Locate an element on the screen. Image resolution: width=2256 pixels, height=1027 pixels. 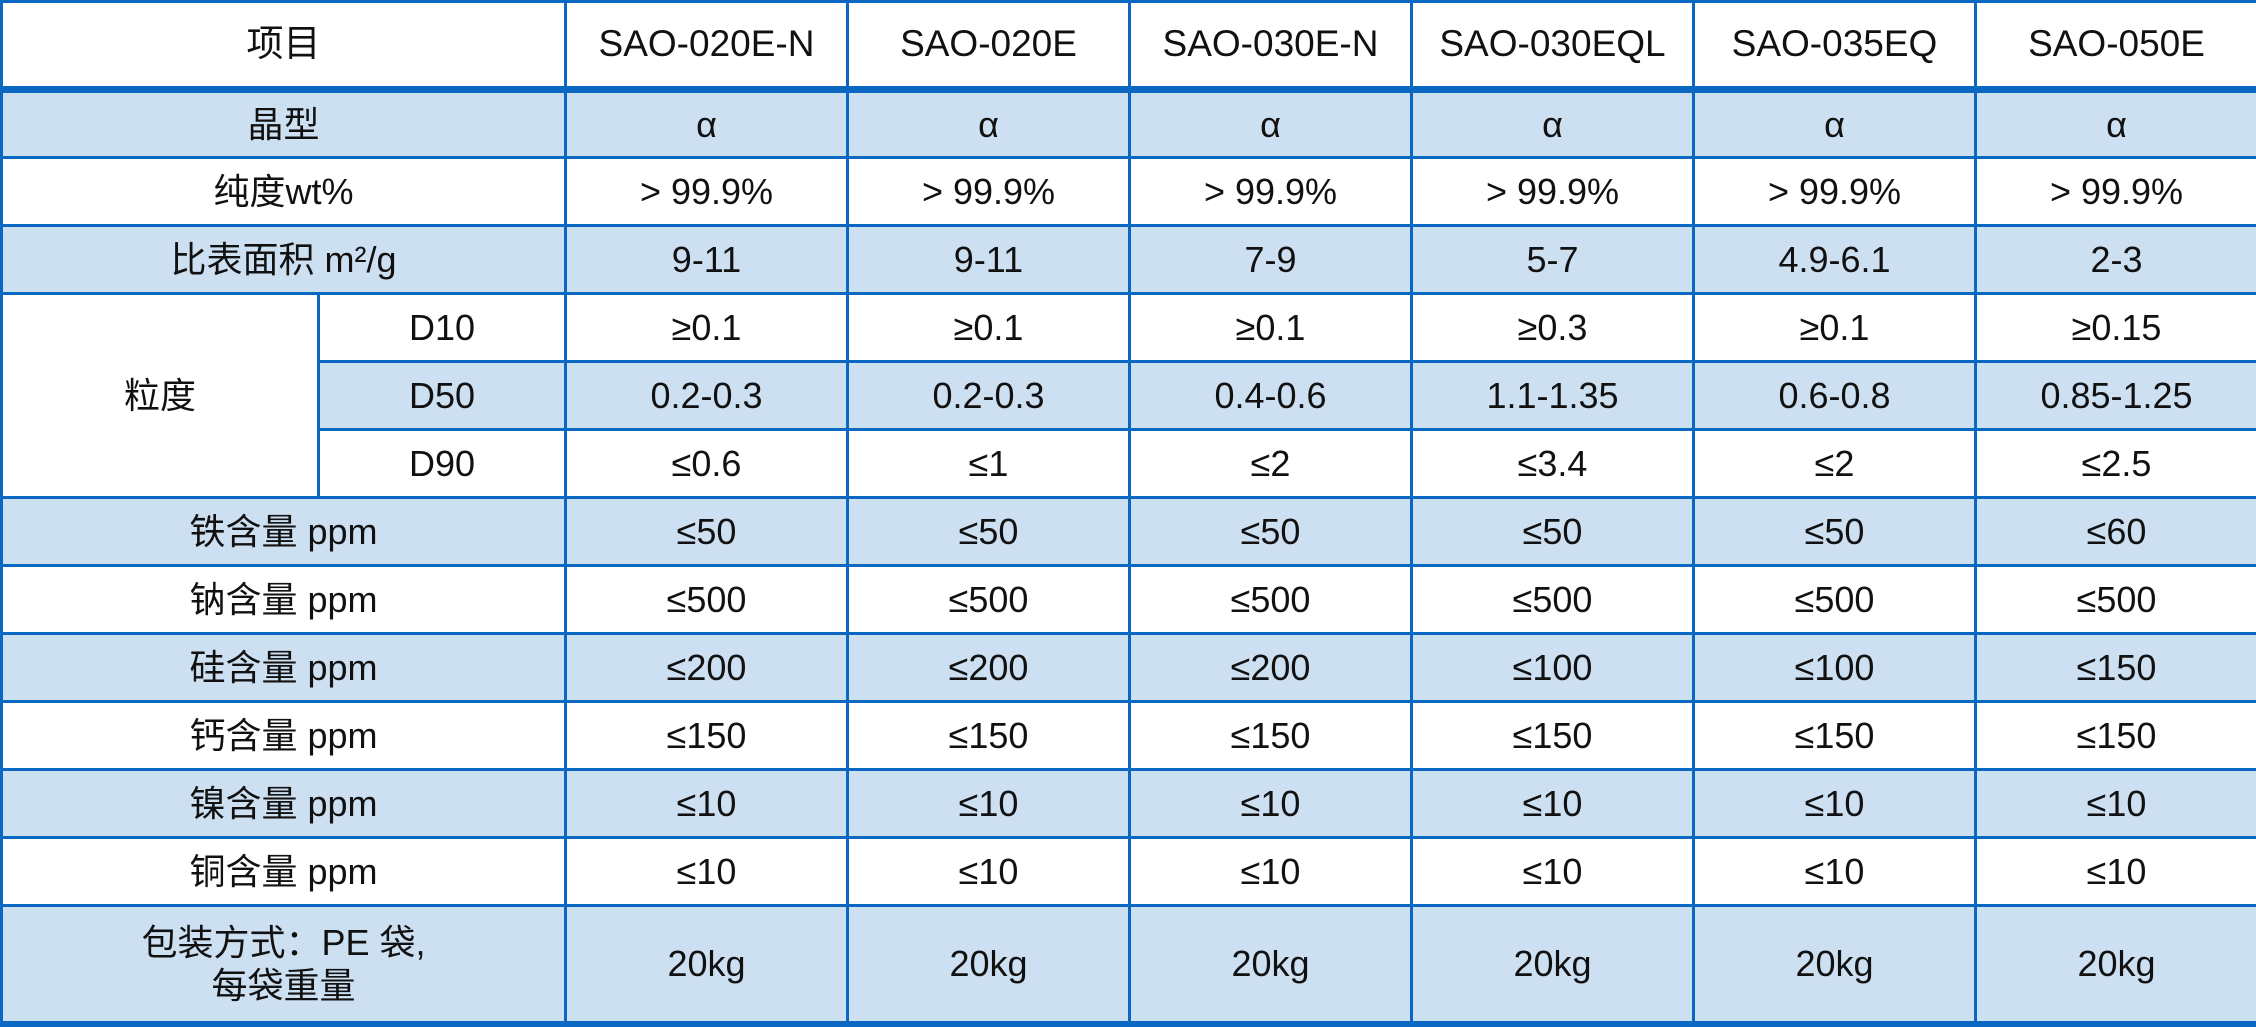
header-product: SAO-020E is located at coordinates (989, 46).